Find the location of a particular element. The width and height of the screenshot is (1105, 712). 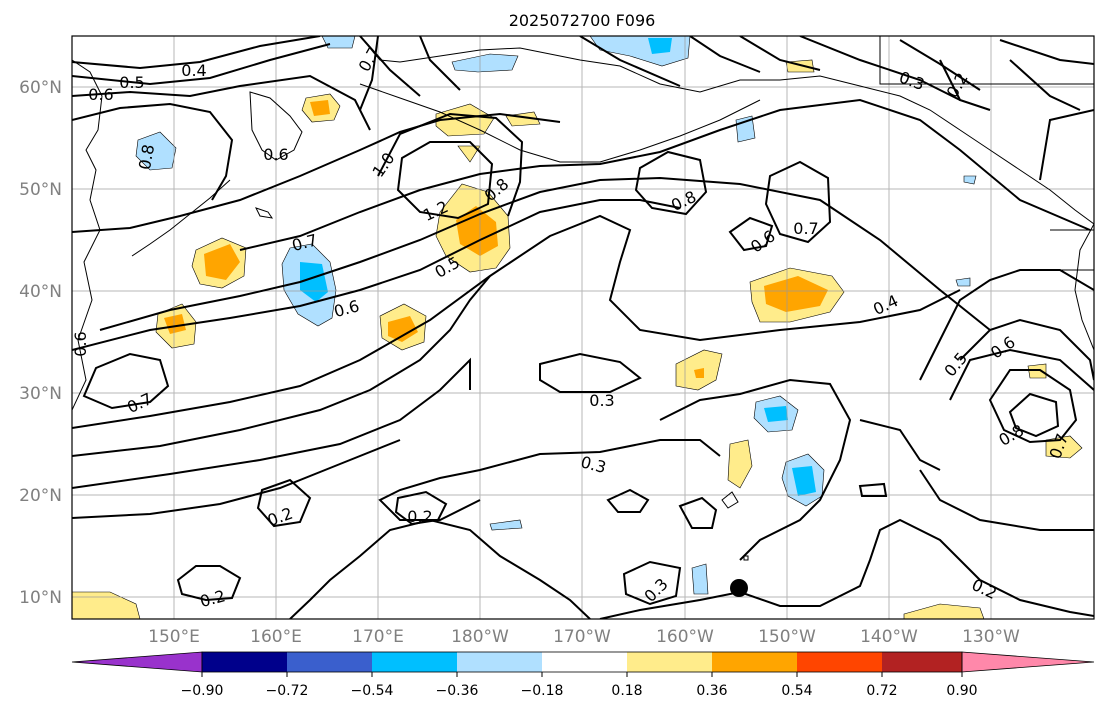

lat-label: 10°N is located at coordinates (40, 598).